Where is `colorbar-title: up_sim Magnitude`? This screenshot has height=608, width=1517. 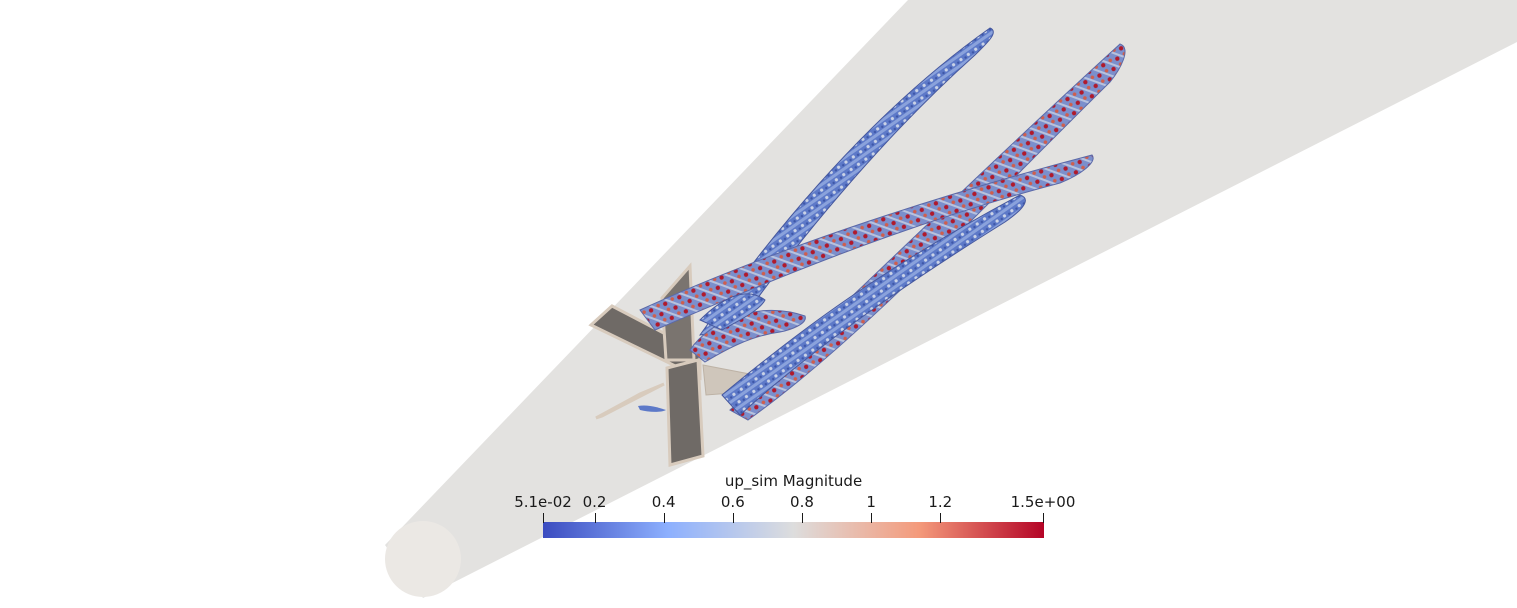
colorbar-title: up_sim Magnitude is located at coordinates (793, 481).